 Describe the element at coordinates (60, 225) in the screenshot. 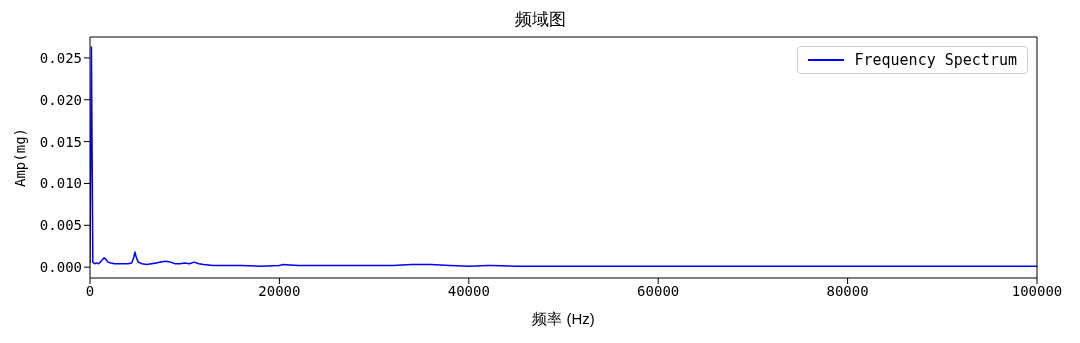

I see `y-tick-label: 0.005` at that location.